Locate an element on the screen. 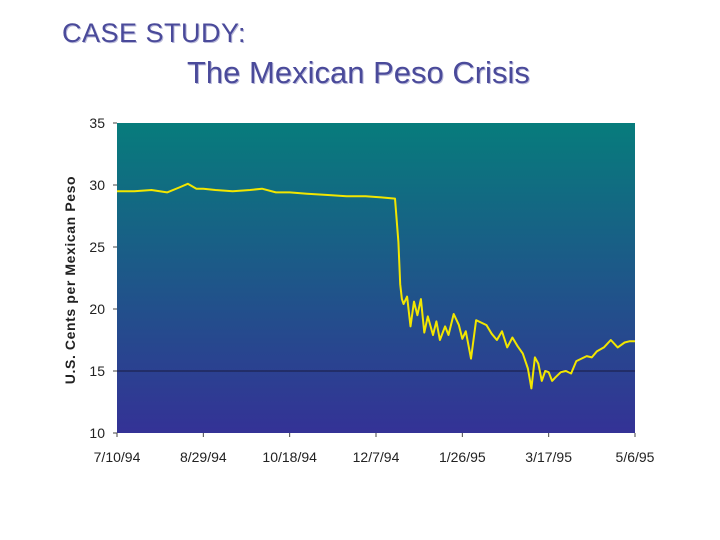 The width and height of the screenshot is (720, 540). y-tick-label: 15 is located at coordinates (97, 371).